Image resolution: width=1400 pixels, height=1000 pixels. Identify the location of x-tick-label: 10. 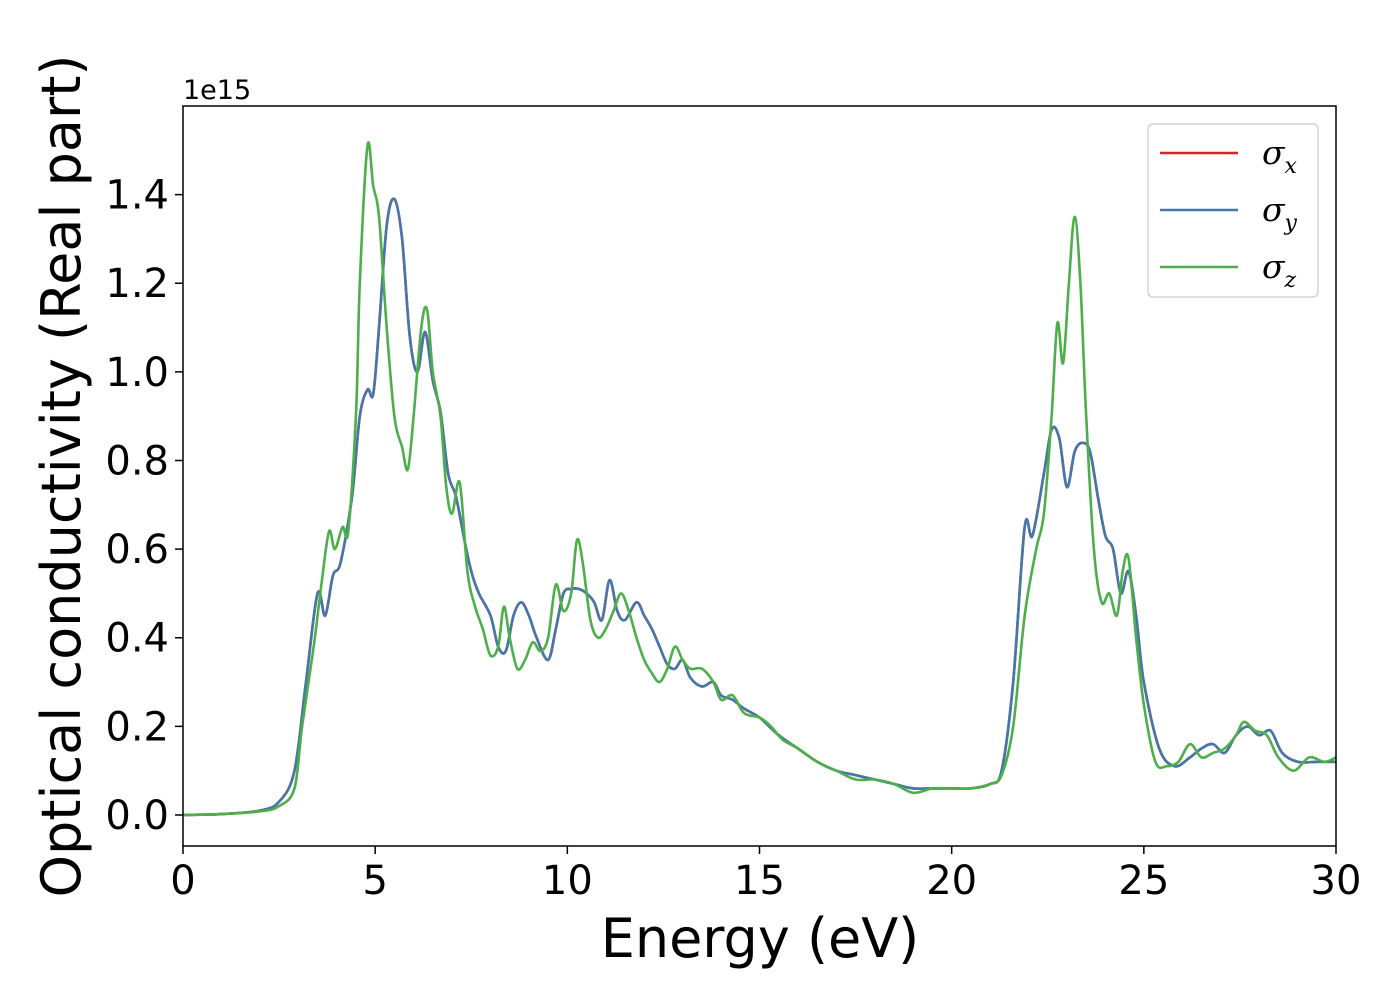
(567, 881).